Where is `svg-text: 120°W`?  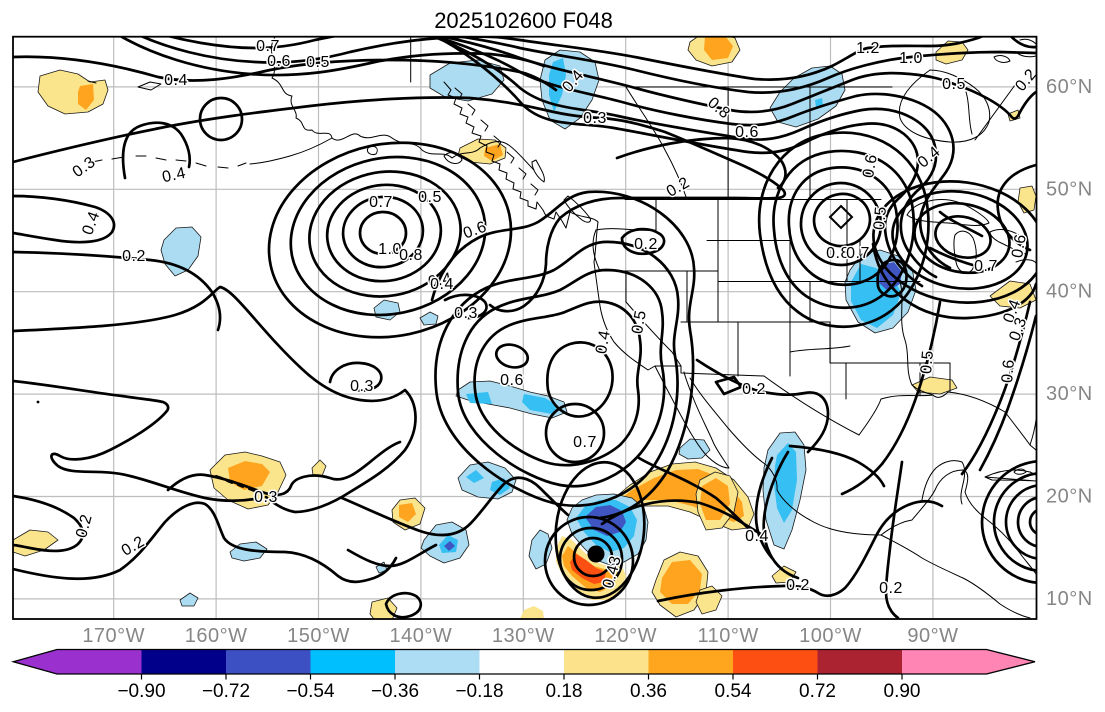
svg-text: 120°W is located at coordinates (625, 636).